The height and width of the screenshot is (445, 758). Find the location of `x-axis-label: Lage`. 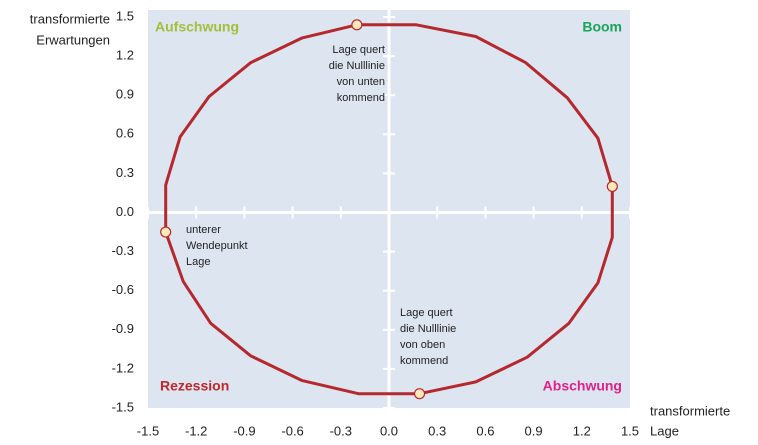

x-axis-label: Lage is located at coordinates (664, 430).